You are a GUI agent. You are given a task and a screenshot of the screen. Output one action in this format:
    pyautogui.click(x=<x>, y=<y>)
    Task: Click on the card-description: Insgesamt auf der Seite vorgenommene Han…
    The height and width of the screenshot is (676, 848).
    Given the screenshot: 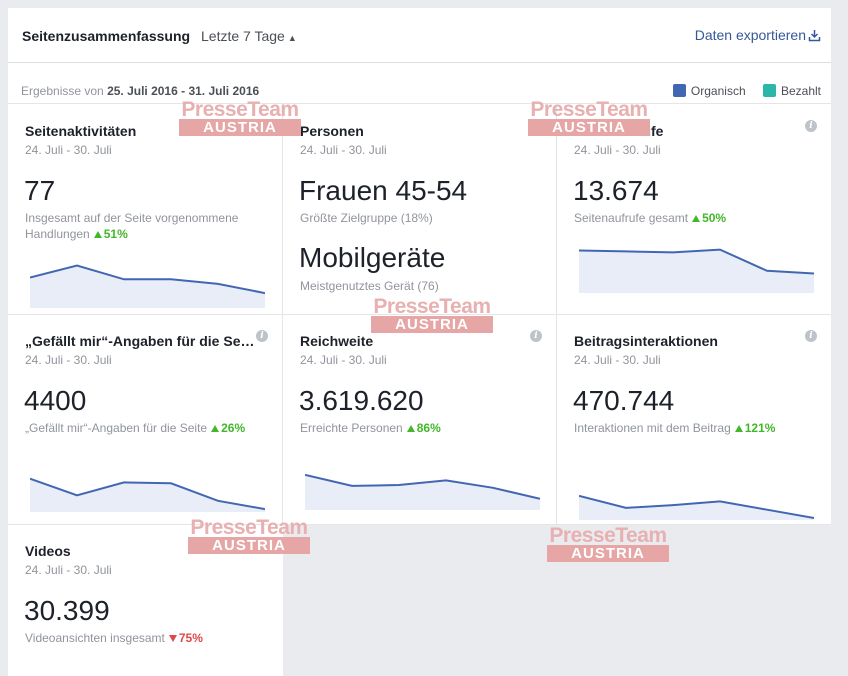 What is the action you would take?
    pyautogui.click(x=132, y=226)
    